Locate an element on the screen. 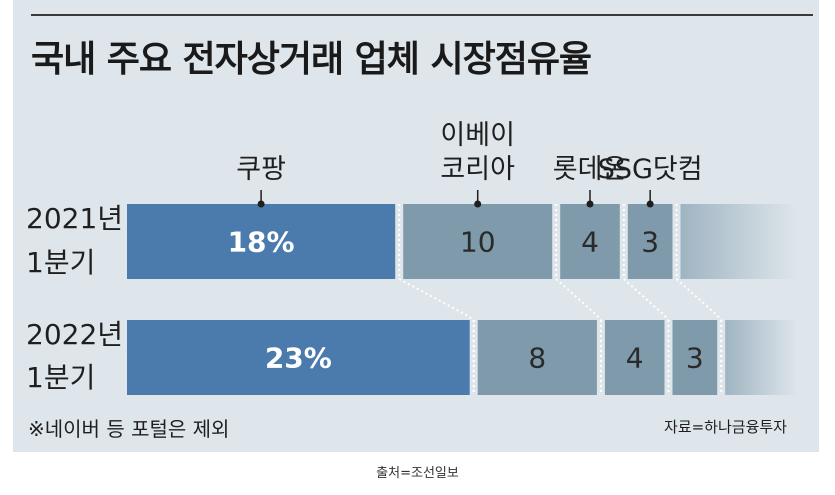 This screenshot has height=495, width=835. source-label: 자료=하나금융투자 is located at coordinates (725, 427).